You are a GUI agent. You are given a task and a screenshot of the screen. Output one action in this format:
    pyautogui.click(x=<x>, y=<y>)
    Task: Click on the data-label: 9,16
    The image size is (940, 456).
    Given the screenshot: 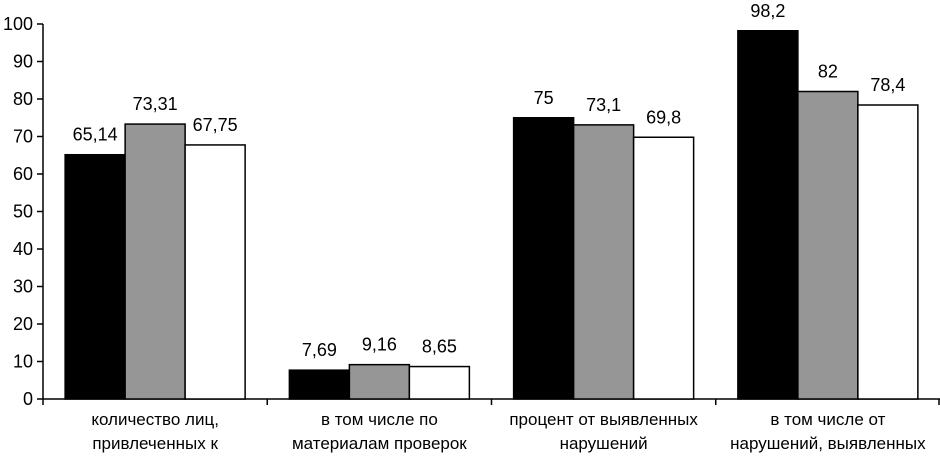 What is the action you would take?
    pyautogui.click(x=379, y=345)
    